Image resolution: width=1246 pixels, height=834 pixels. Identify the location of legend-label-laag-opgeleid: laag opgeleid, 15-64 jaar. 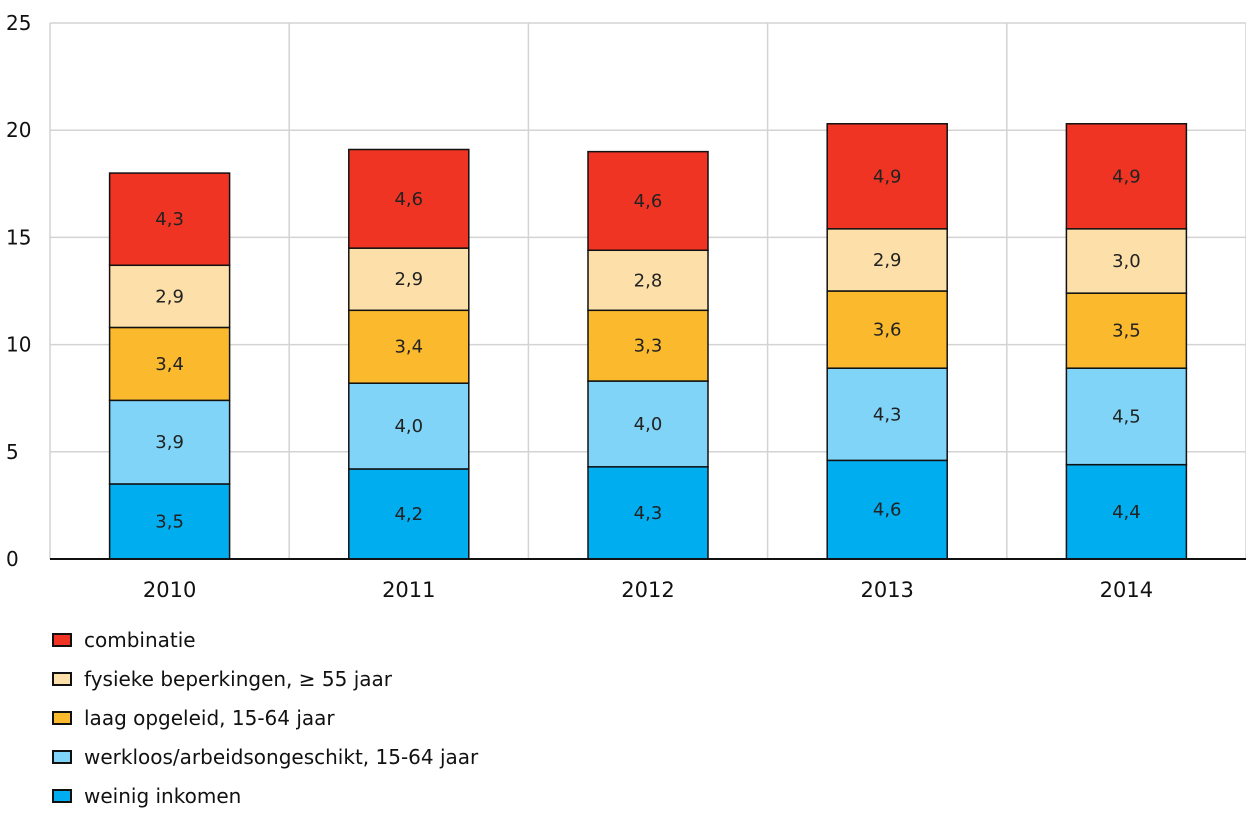
(209, 717).